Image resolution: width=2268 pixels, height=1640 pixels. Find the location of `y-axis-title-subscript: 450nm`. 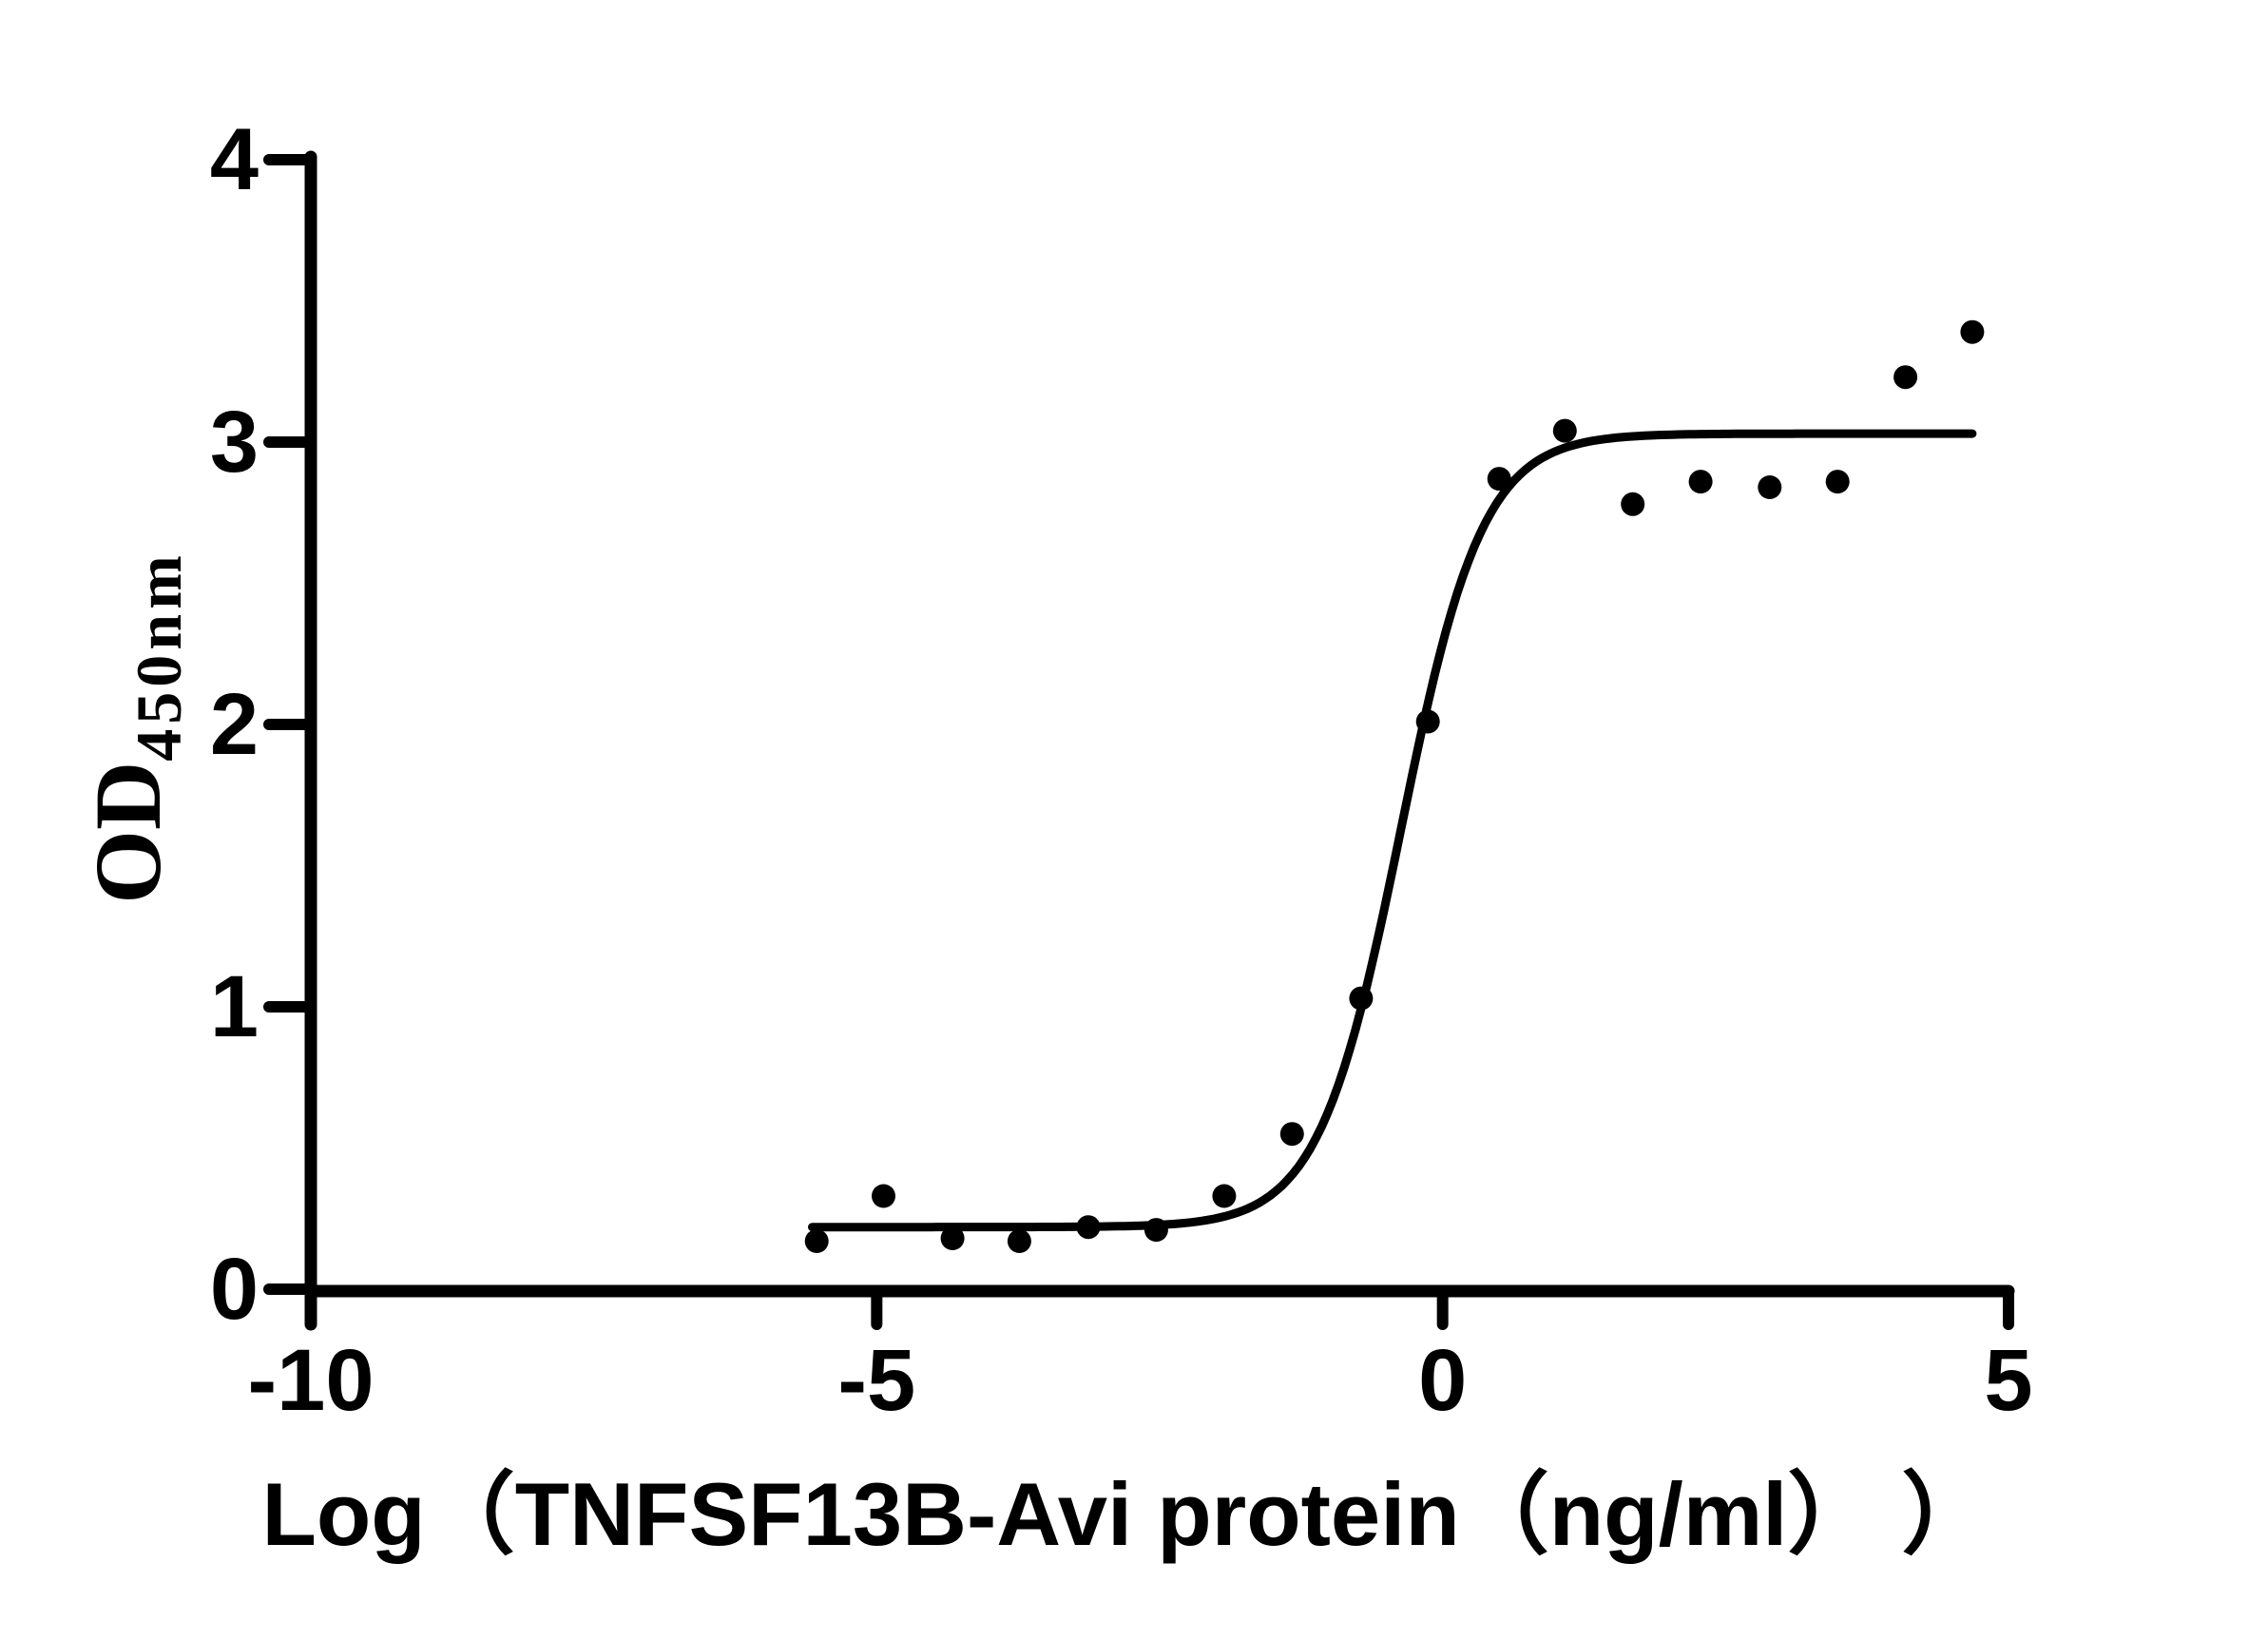

y-axis-title-subscript: 450nm is located at coordinates (159, 656).